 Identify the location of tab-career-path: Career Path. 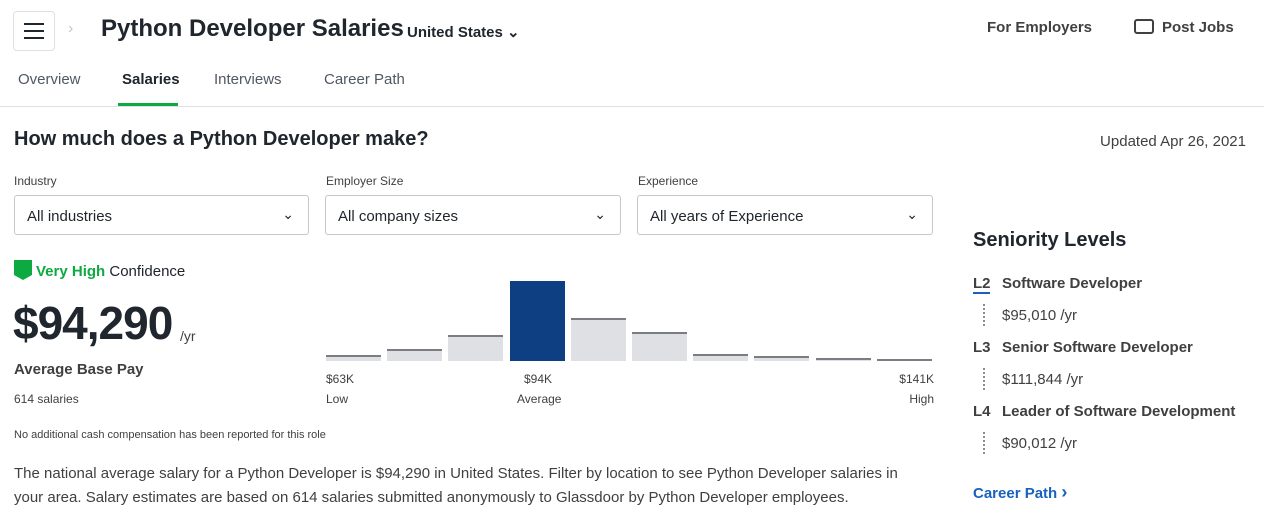
(364, 79).